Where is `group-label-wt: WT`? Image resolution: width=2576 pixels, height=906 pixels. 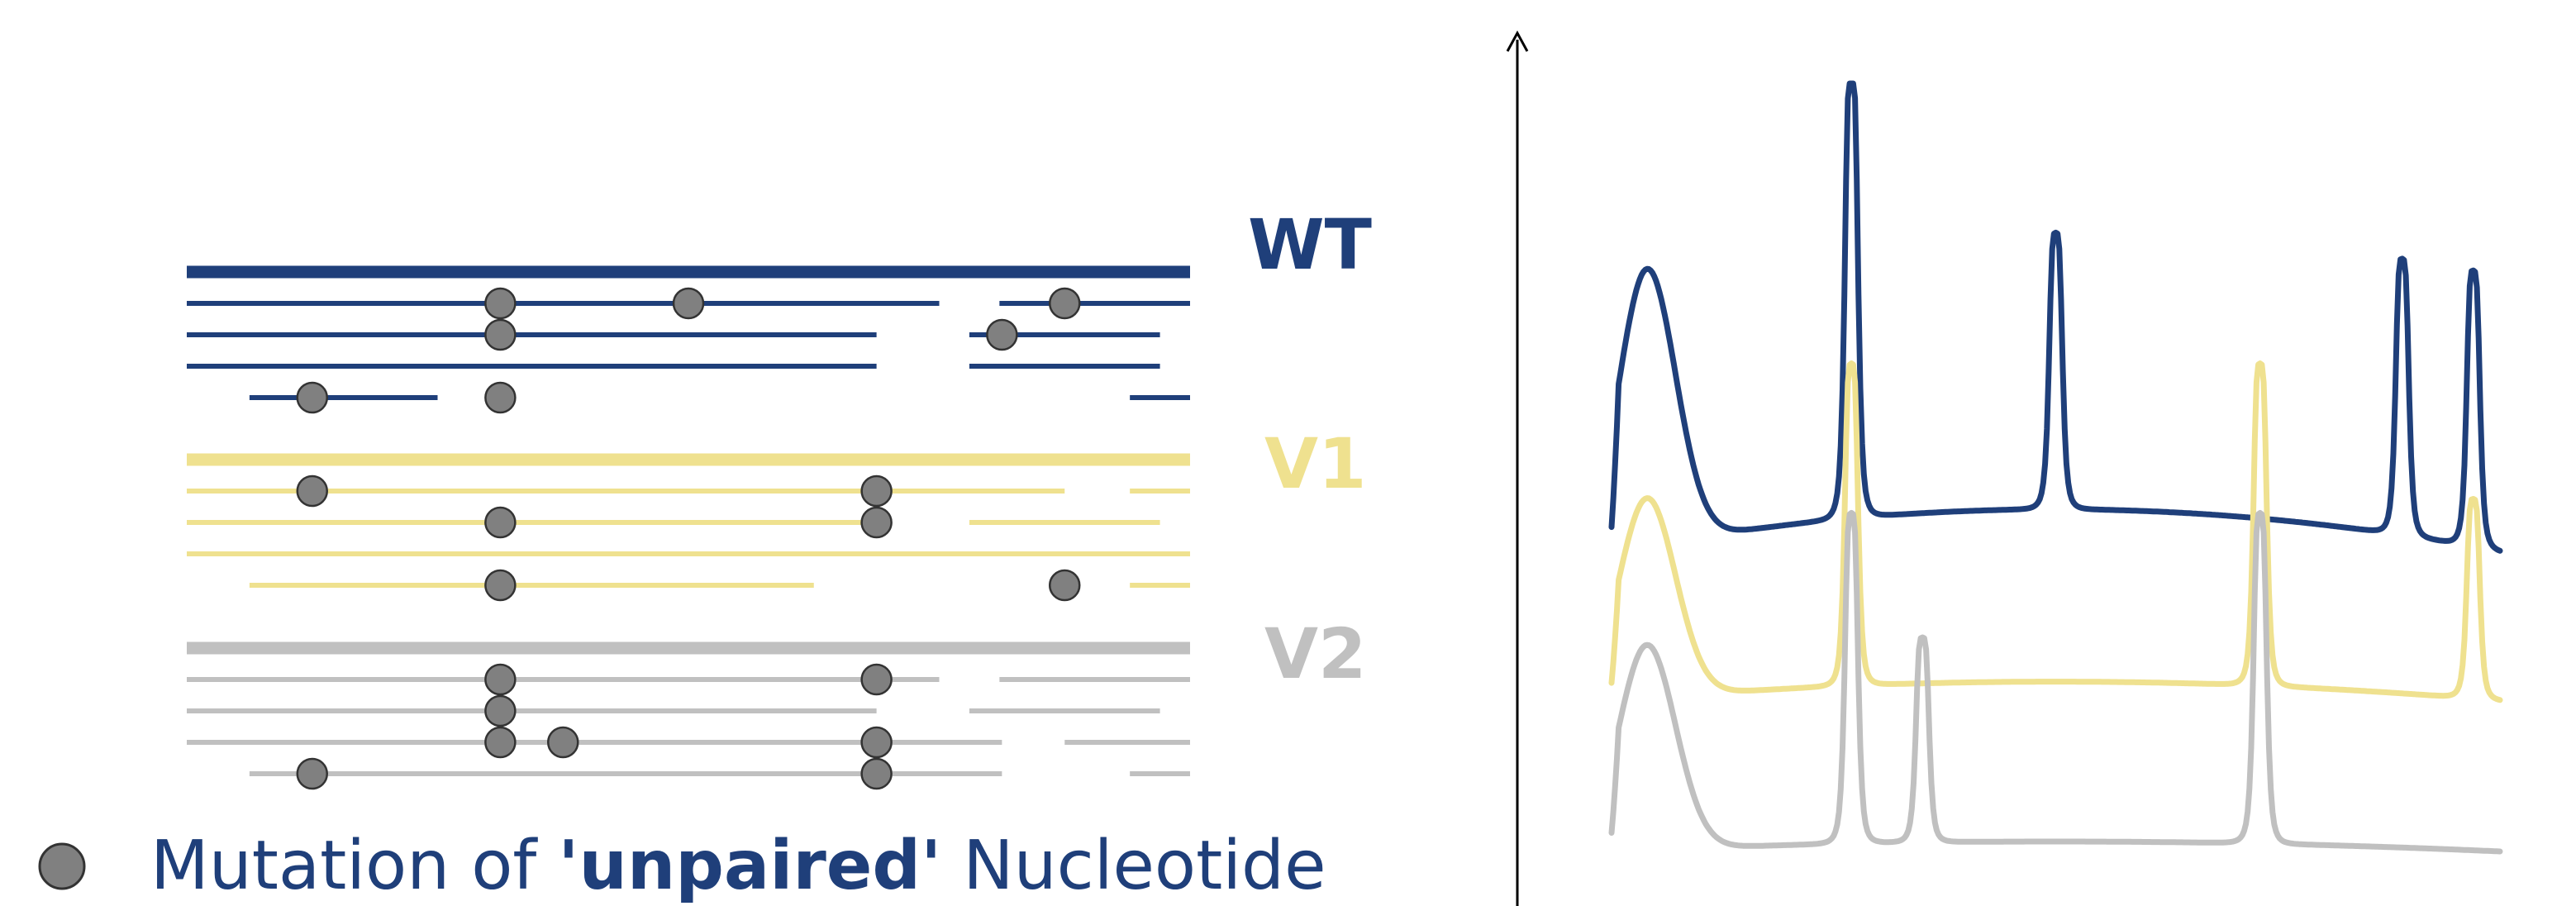 group-label-wt: WT is located at coordinates (1310, 244).